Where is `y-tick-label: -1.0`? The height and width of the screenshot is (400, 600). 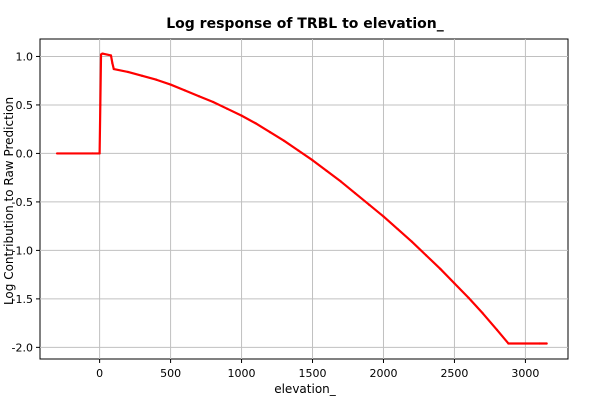
y-tick-label: -1.0 is located at coordinates (22, 250).